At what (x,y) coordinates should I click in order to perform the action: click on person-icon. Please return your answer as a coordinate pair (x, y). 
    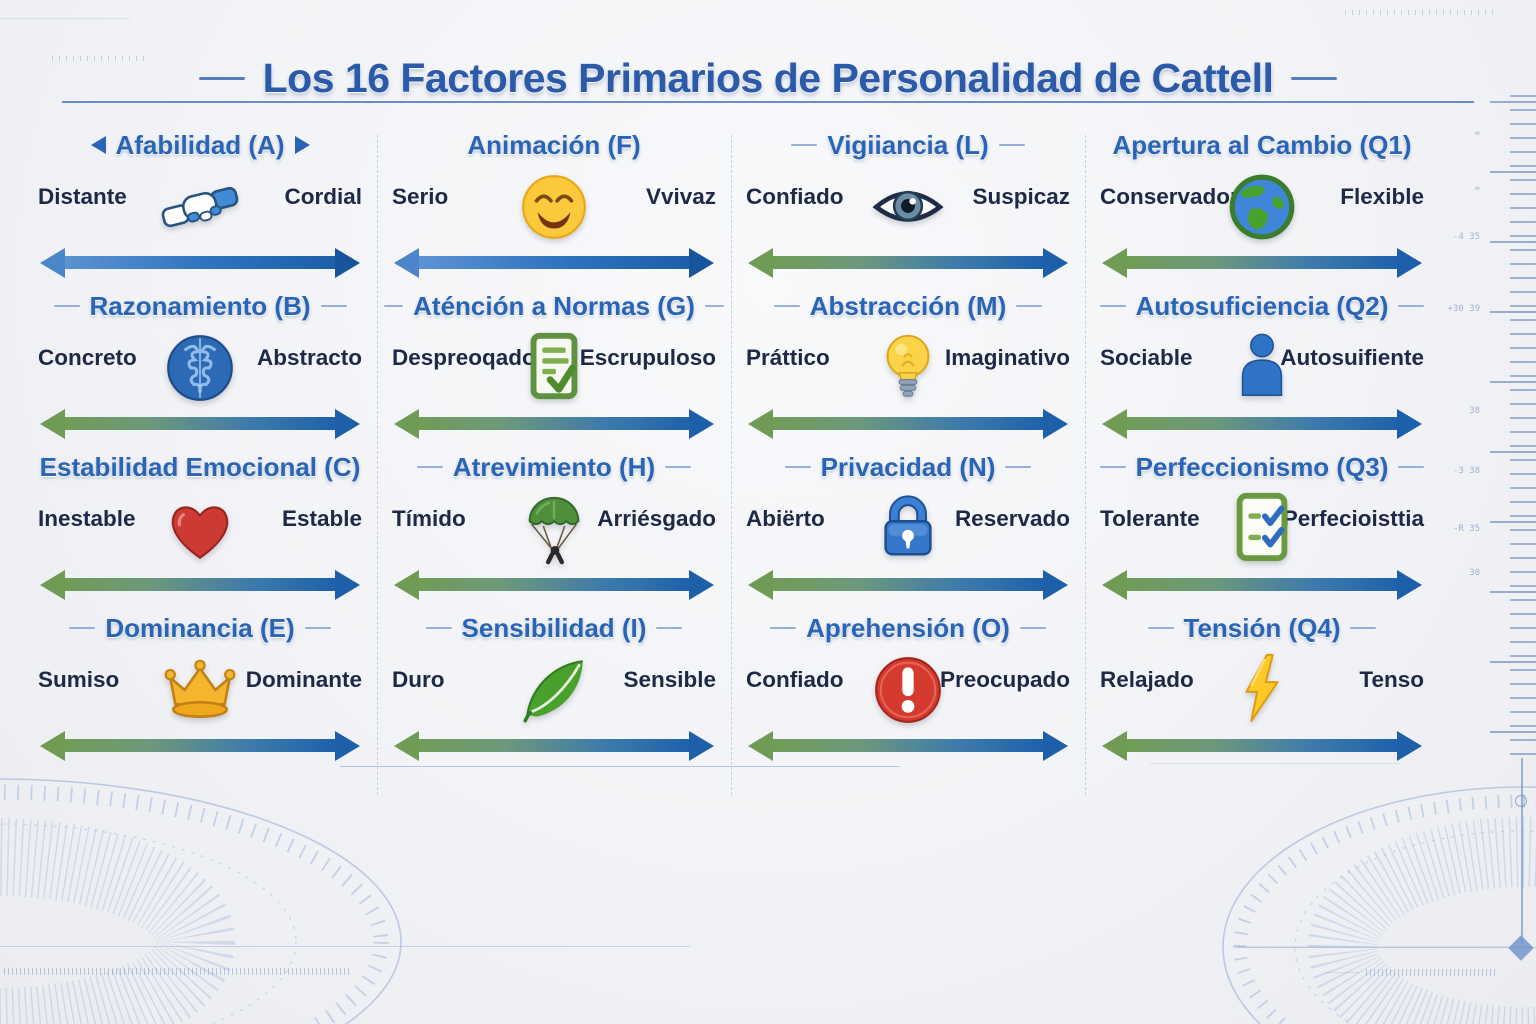
    Looking at the image, I should click on (1262, 366).